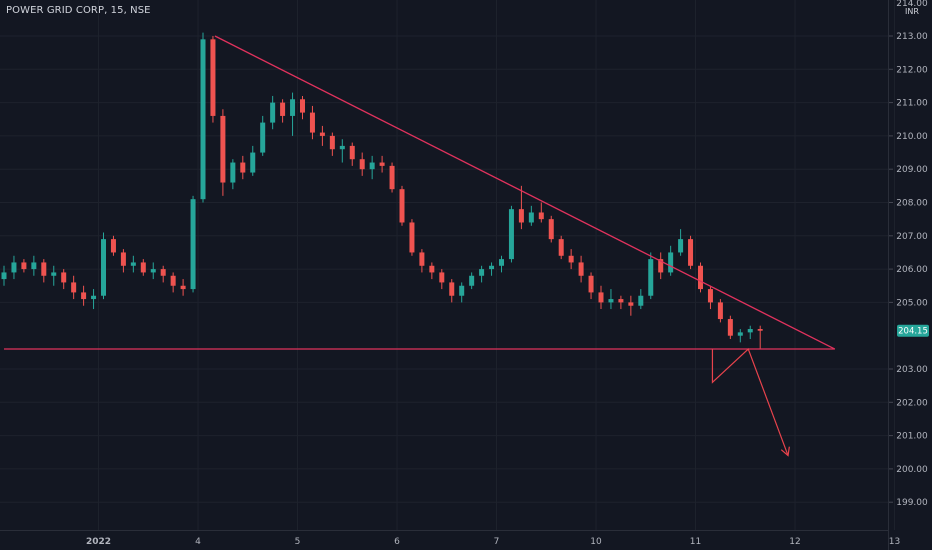 The width and height of the screenshot is (932, 550). I want to click on x-tick-label: 5, so click(298, 542).